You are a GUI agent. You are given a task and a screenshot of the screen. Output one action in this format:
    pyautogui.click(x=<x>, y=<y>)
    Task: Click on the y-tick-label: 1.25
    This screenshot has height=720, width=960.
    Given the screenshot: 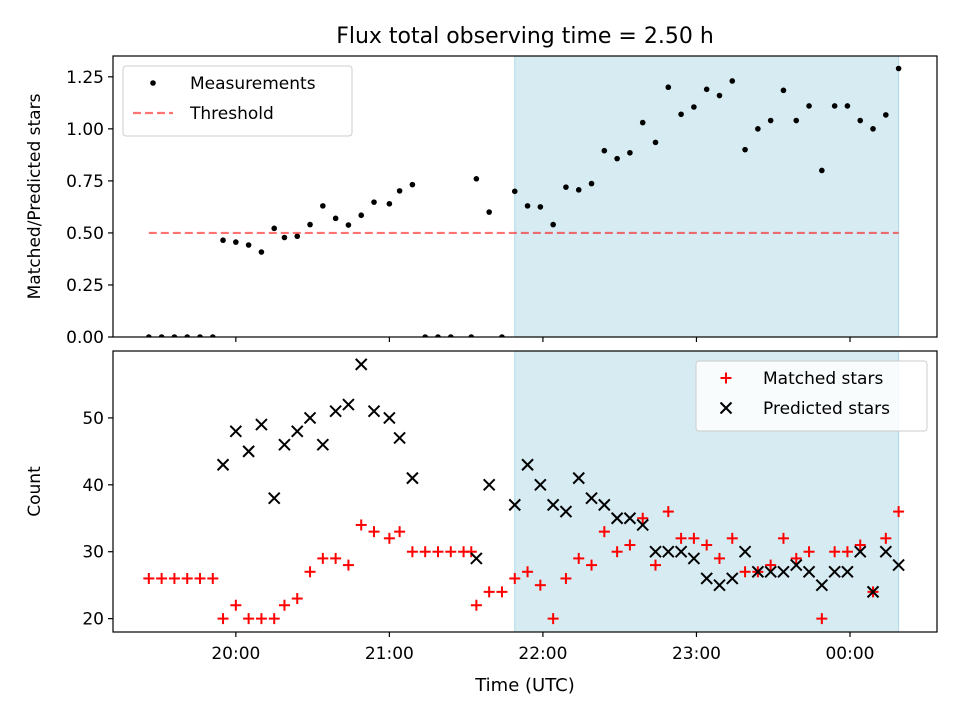 What is the action you would take?
    pyautogui.click(x=85, y=78)
    